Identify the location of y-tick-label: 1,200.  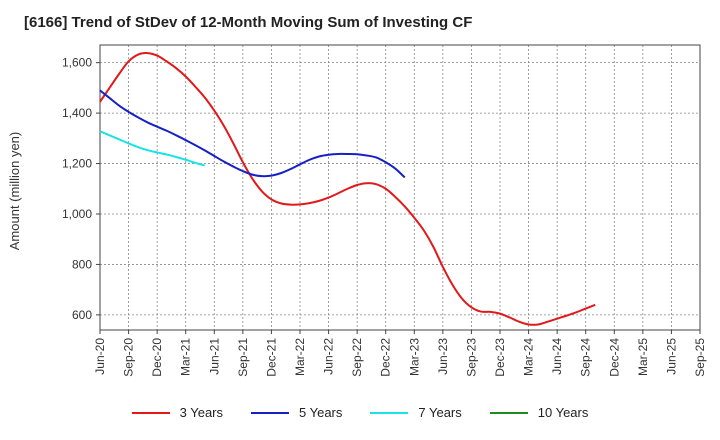
(77, 164).